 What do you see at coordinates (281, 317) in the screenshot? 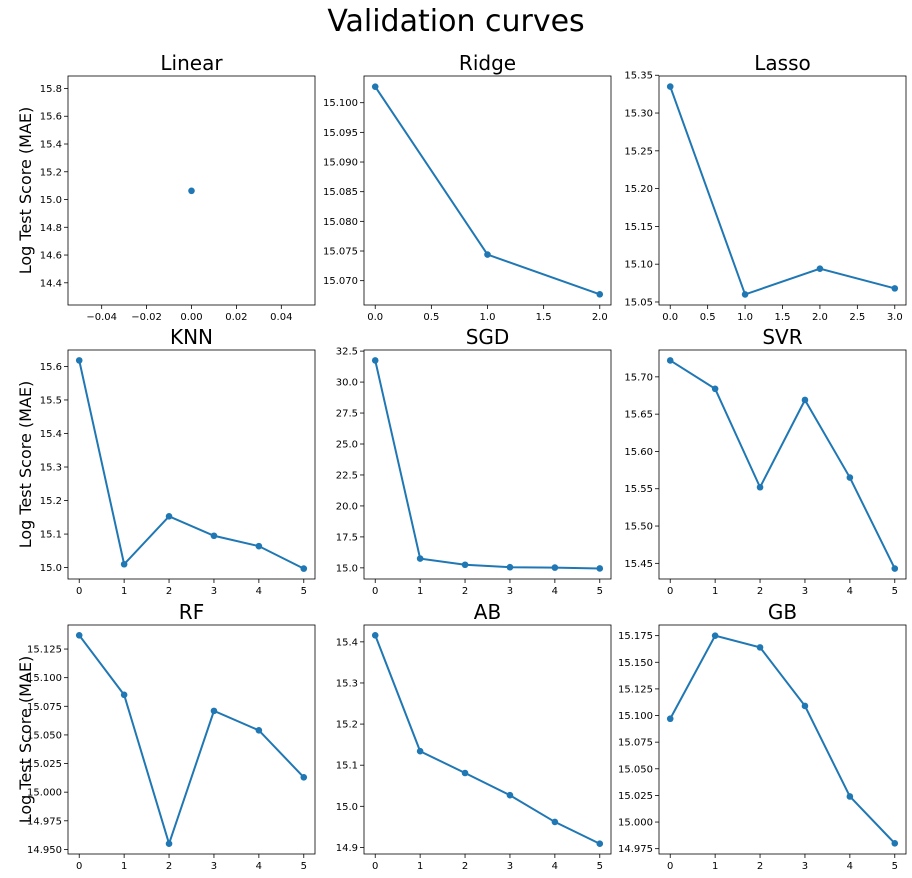
I see `x-tick-label: 0.04` at bounding box center [281, 317].